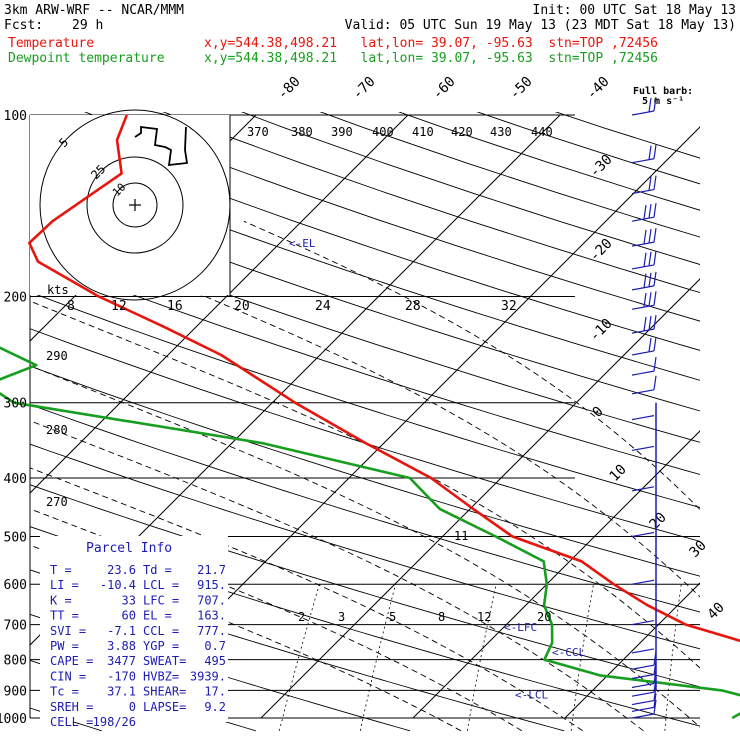 The height and width of the screenshot is (740, 740). What do you see at coordinates (57, 430) in the screenshot?
I see `theta-tick-label: 280` at bounding box center [57, 430].